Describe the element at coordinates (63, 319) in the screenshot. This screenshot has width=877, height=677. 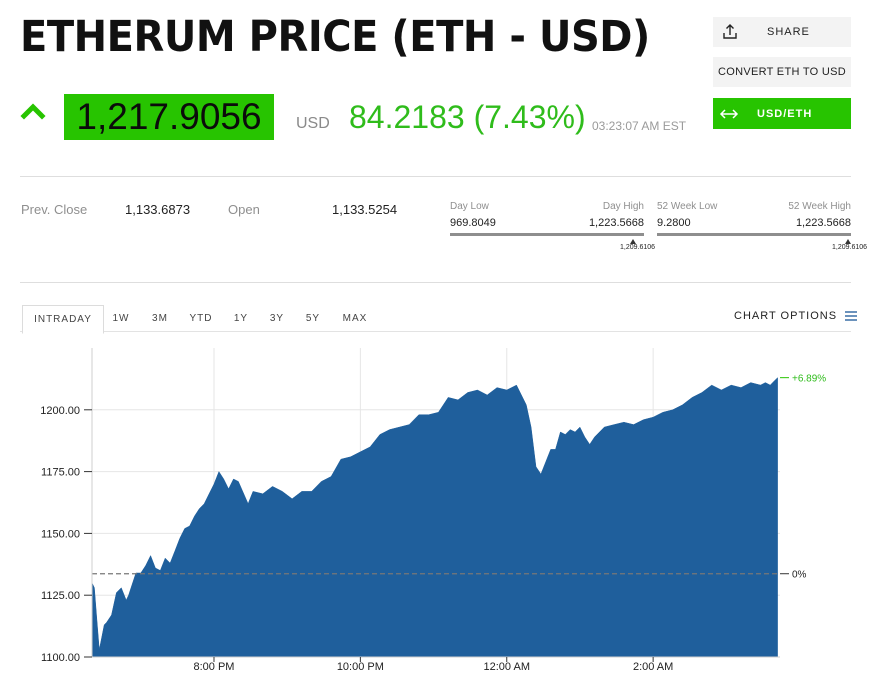
I see `tab-intraday: INTRADAY` at that location.